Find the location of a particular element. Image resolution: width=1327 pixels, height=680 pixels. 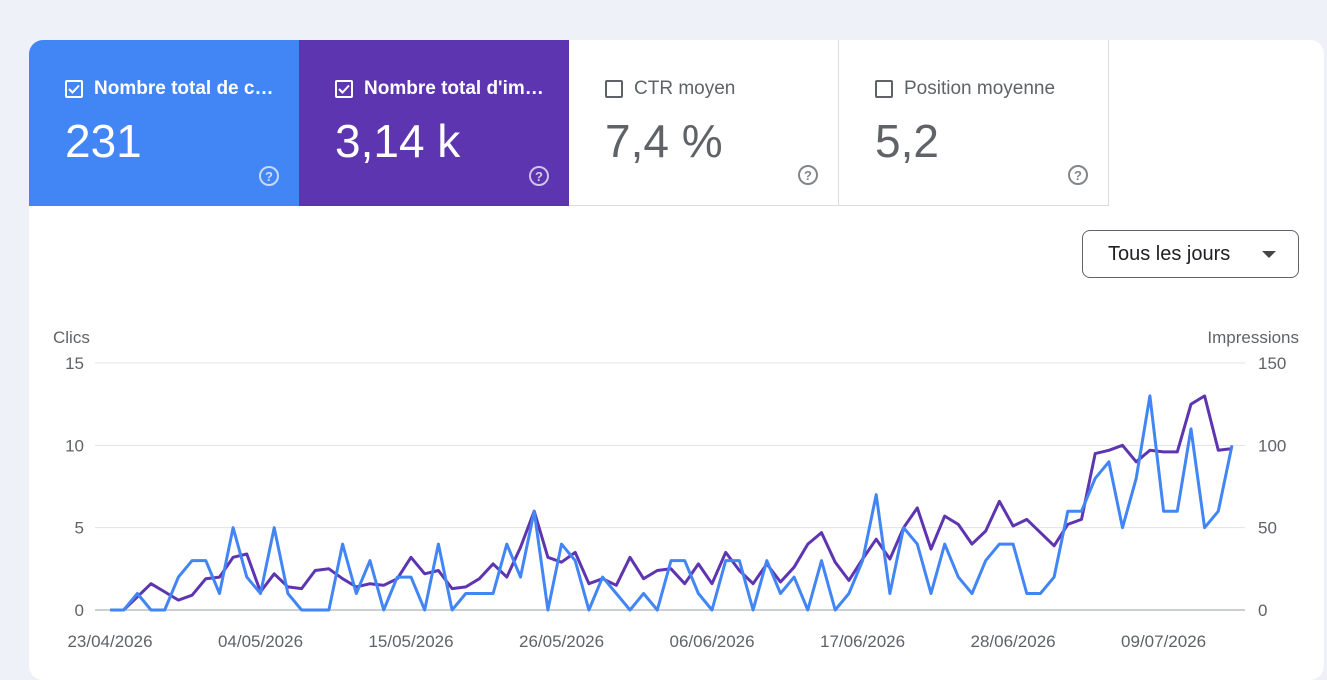

x-tick-label: 17/06/2026 is located at coordinates (862, 641).